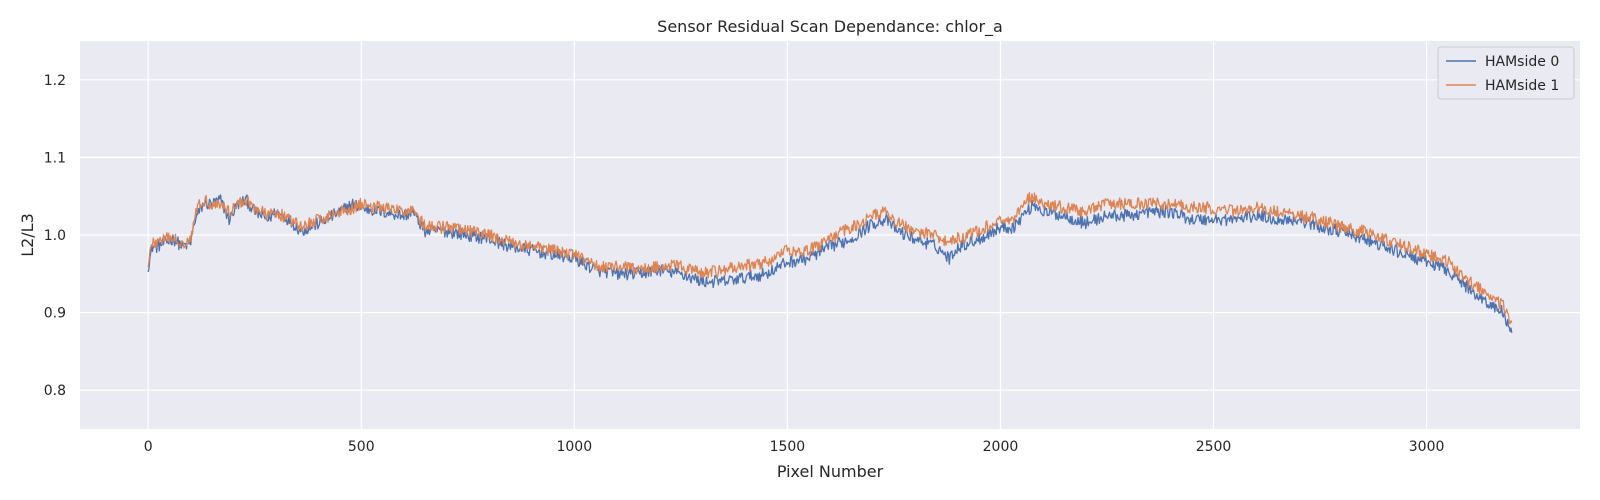 The height and width of the screenshot is (500, 1600). What do you see at coordinates (1427, 447) in the screenshot?
I see `x-tick-label: 3000` at bounding box center [1427, 447].